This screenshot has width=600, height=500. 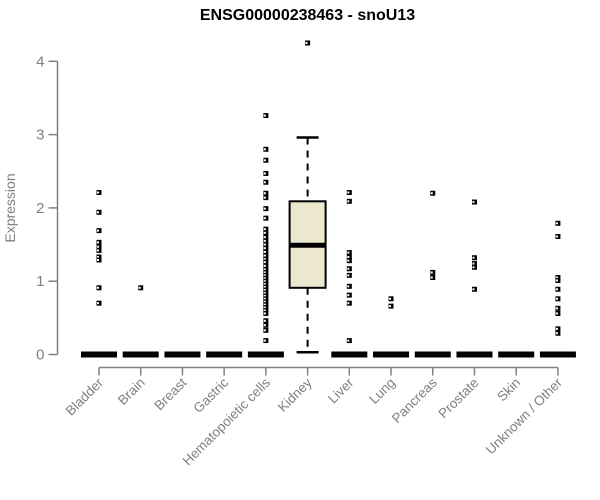 What do you see at coordinates (391, 327) in the screenshot?
I see `category-lung` at bounding box center [391, 327].